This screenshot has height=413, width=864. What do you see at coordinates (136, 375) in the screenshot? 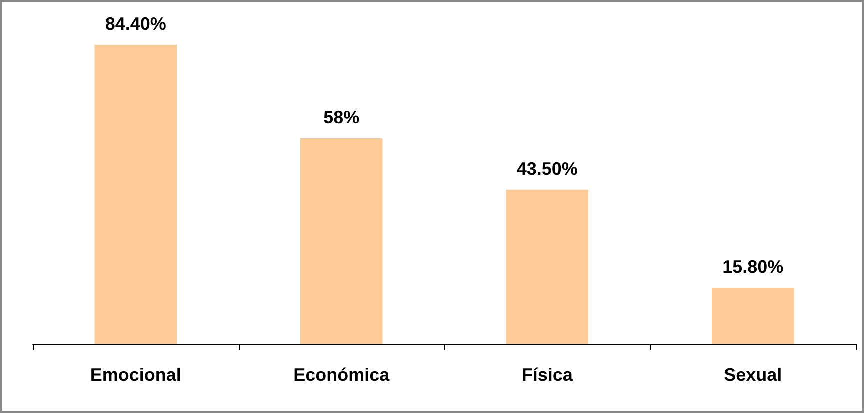
I see `x-tick-label: Emocional` at bounding box center [136, 375].